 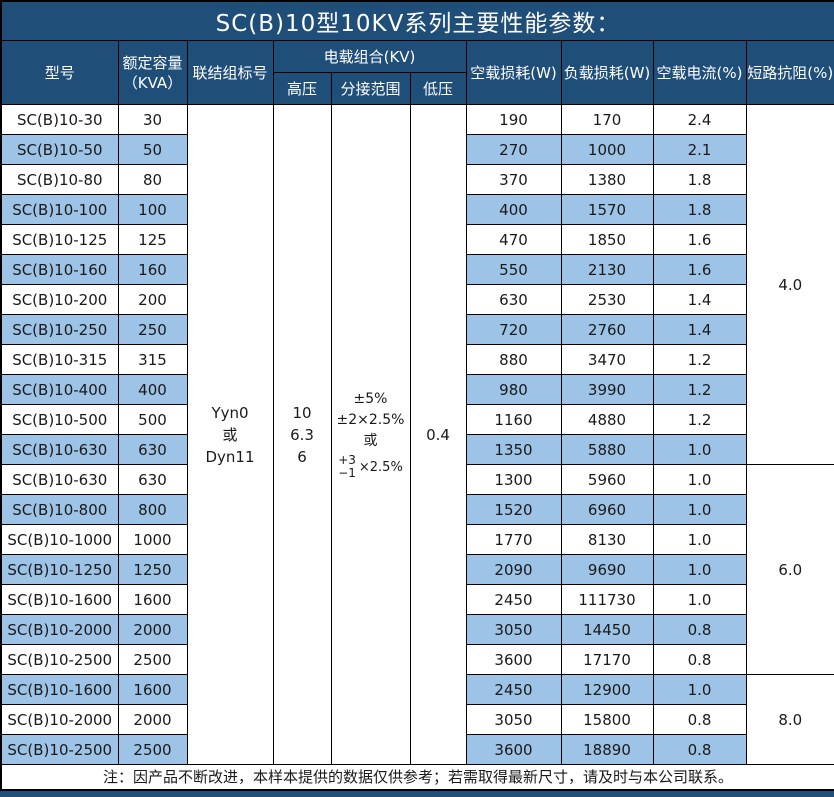 I want to click on tap-fraction-suffix: ×2.5%, so click(x=380, y=467).